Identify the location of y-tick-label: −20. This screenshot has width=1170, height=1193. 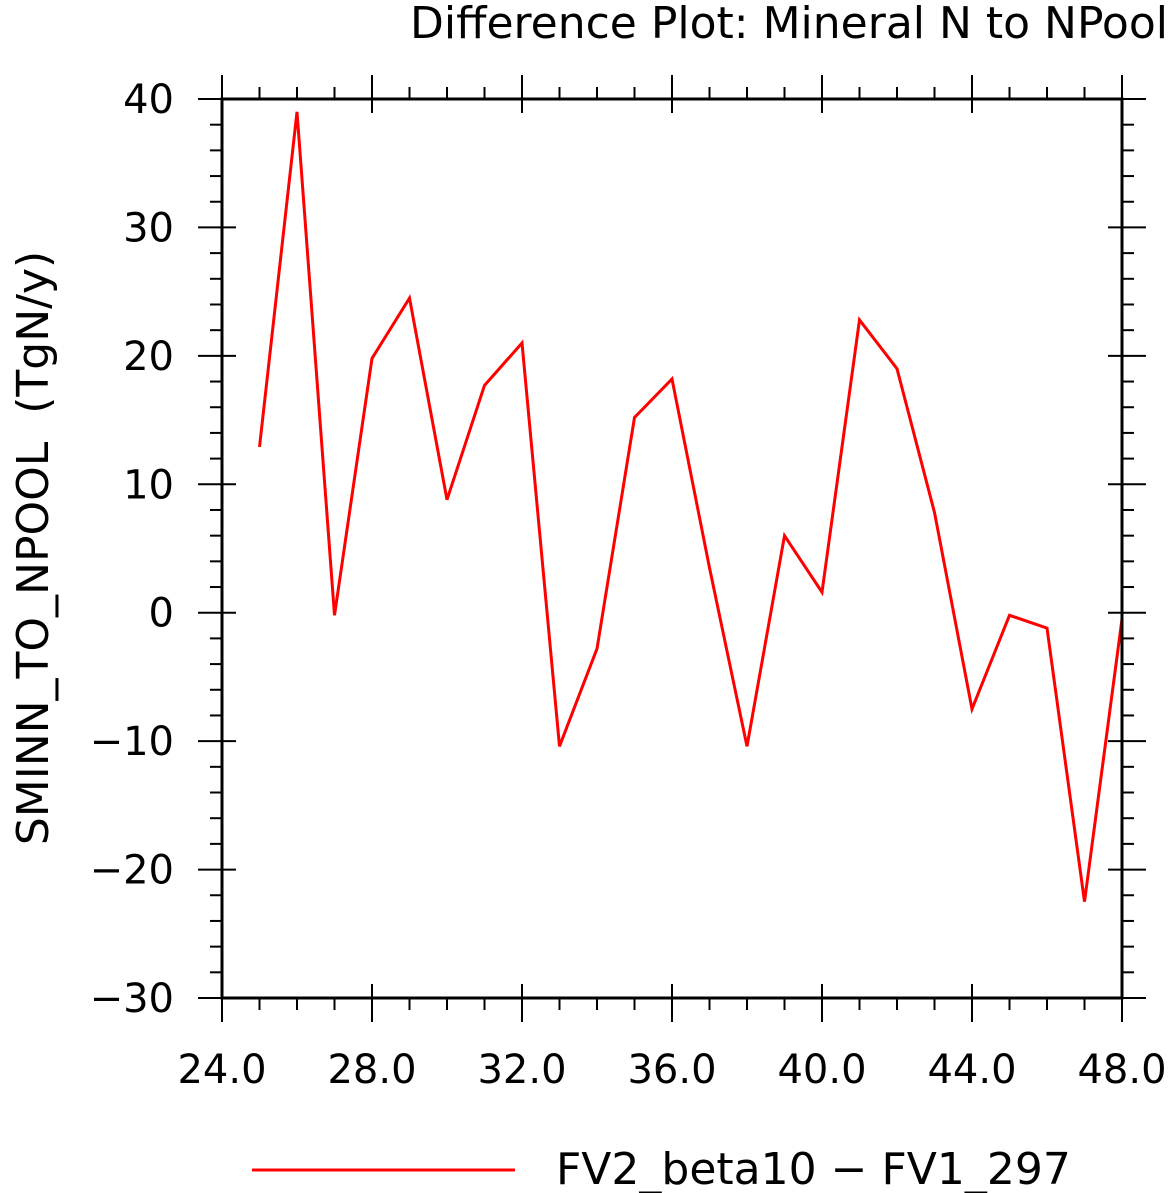
(132, 871).